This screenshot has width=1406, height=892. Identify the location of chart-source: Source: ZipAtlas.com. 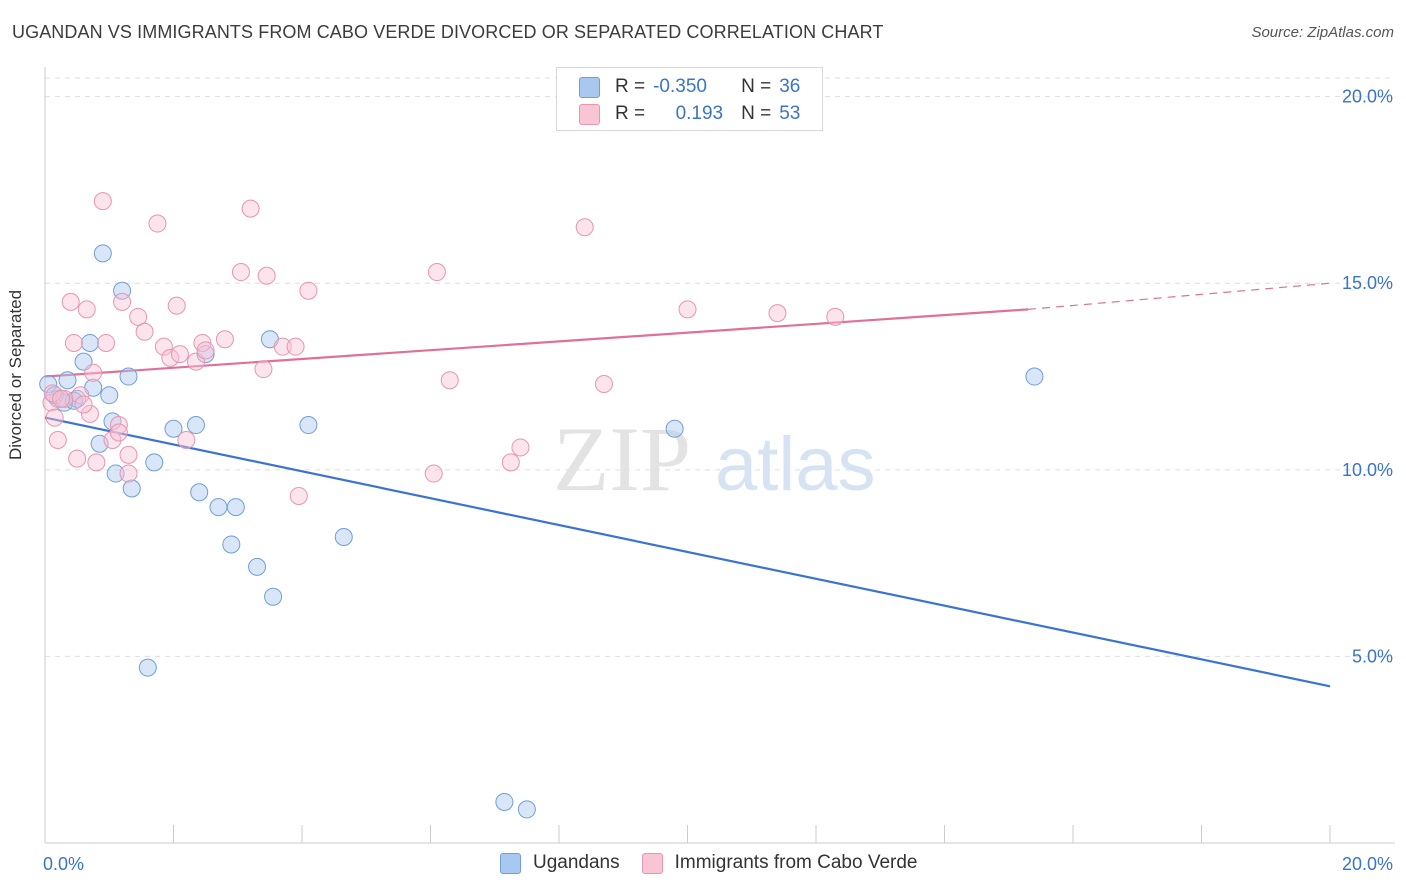
(1322, 32).